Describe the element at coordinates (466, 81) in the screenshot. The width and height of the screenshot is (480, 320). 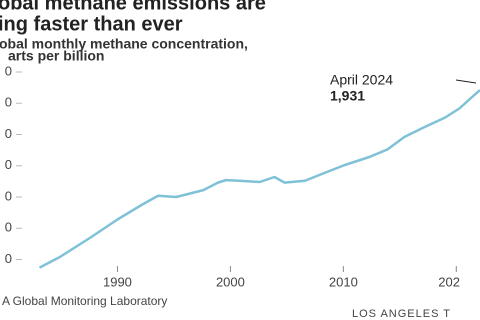
I see `annotation-leader` at that location.